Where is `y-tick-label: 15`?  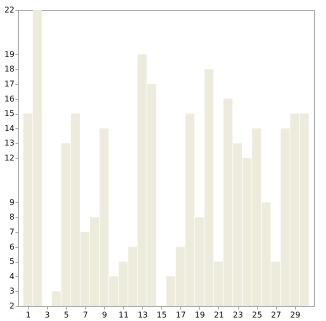 y-tick-label: 15 is located at coordinates (9, 113).